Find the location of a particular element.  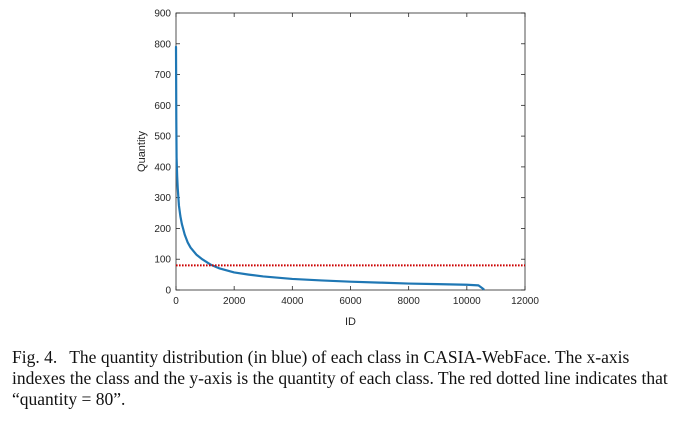

y-tick-label: 400 is located at coordinates (162, 167).